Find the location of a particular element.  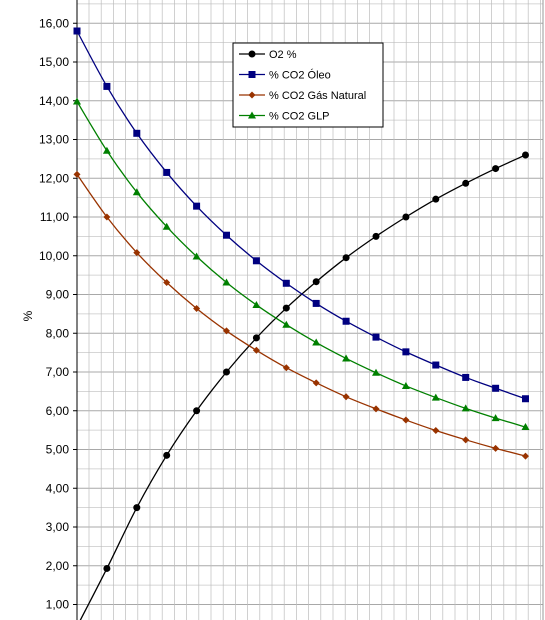

legend-label: % CO2 Óleo is located at coordinates (300, 75).